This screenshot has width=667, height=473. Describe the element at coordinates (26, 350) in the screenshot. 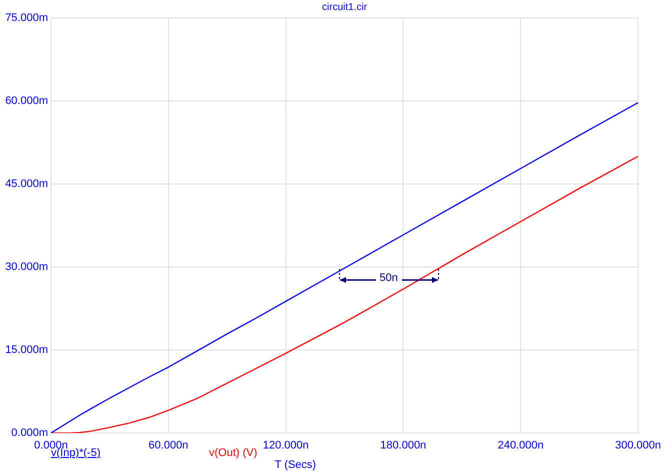

I see `y-tick-label: 15.000m` at that location.